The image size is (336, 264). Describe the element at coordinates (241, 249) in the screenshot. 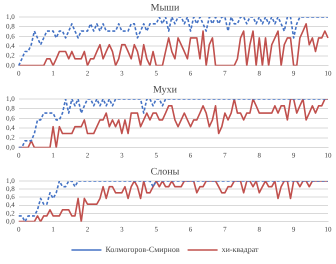

I see `legend-label: хи-квадрат` at that location.